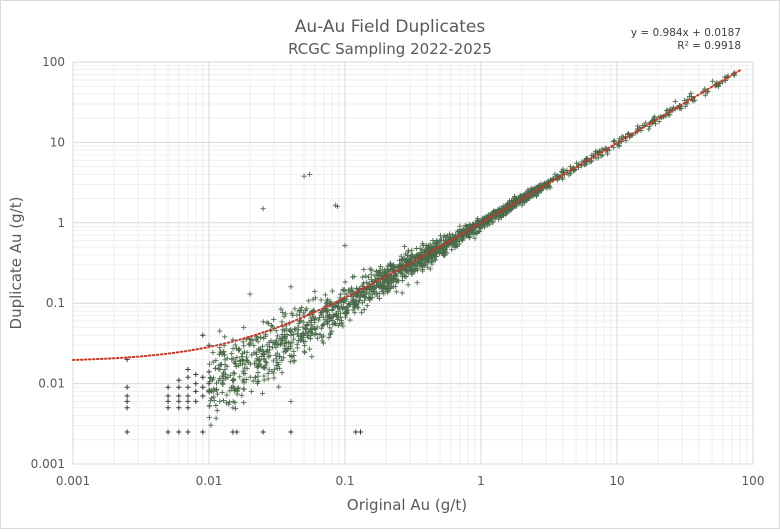 This screenshot has width=780, height=532. Describe the element at coordinates (57, 142) in the screenshot. I see `y-tick-label: 10` at that location.